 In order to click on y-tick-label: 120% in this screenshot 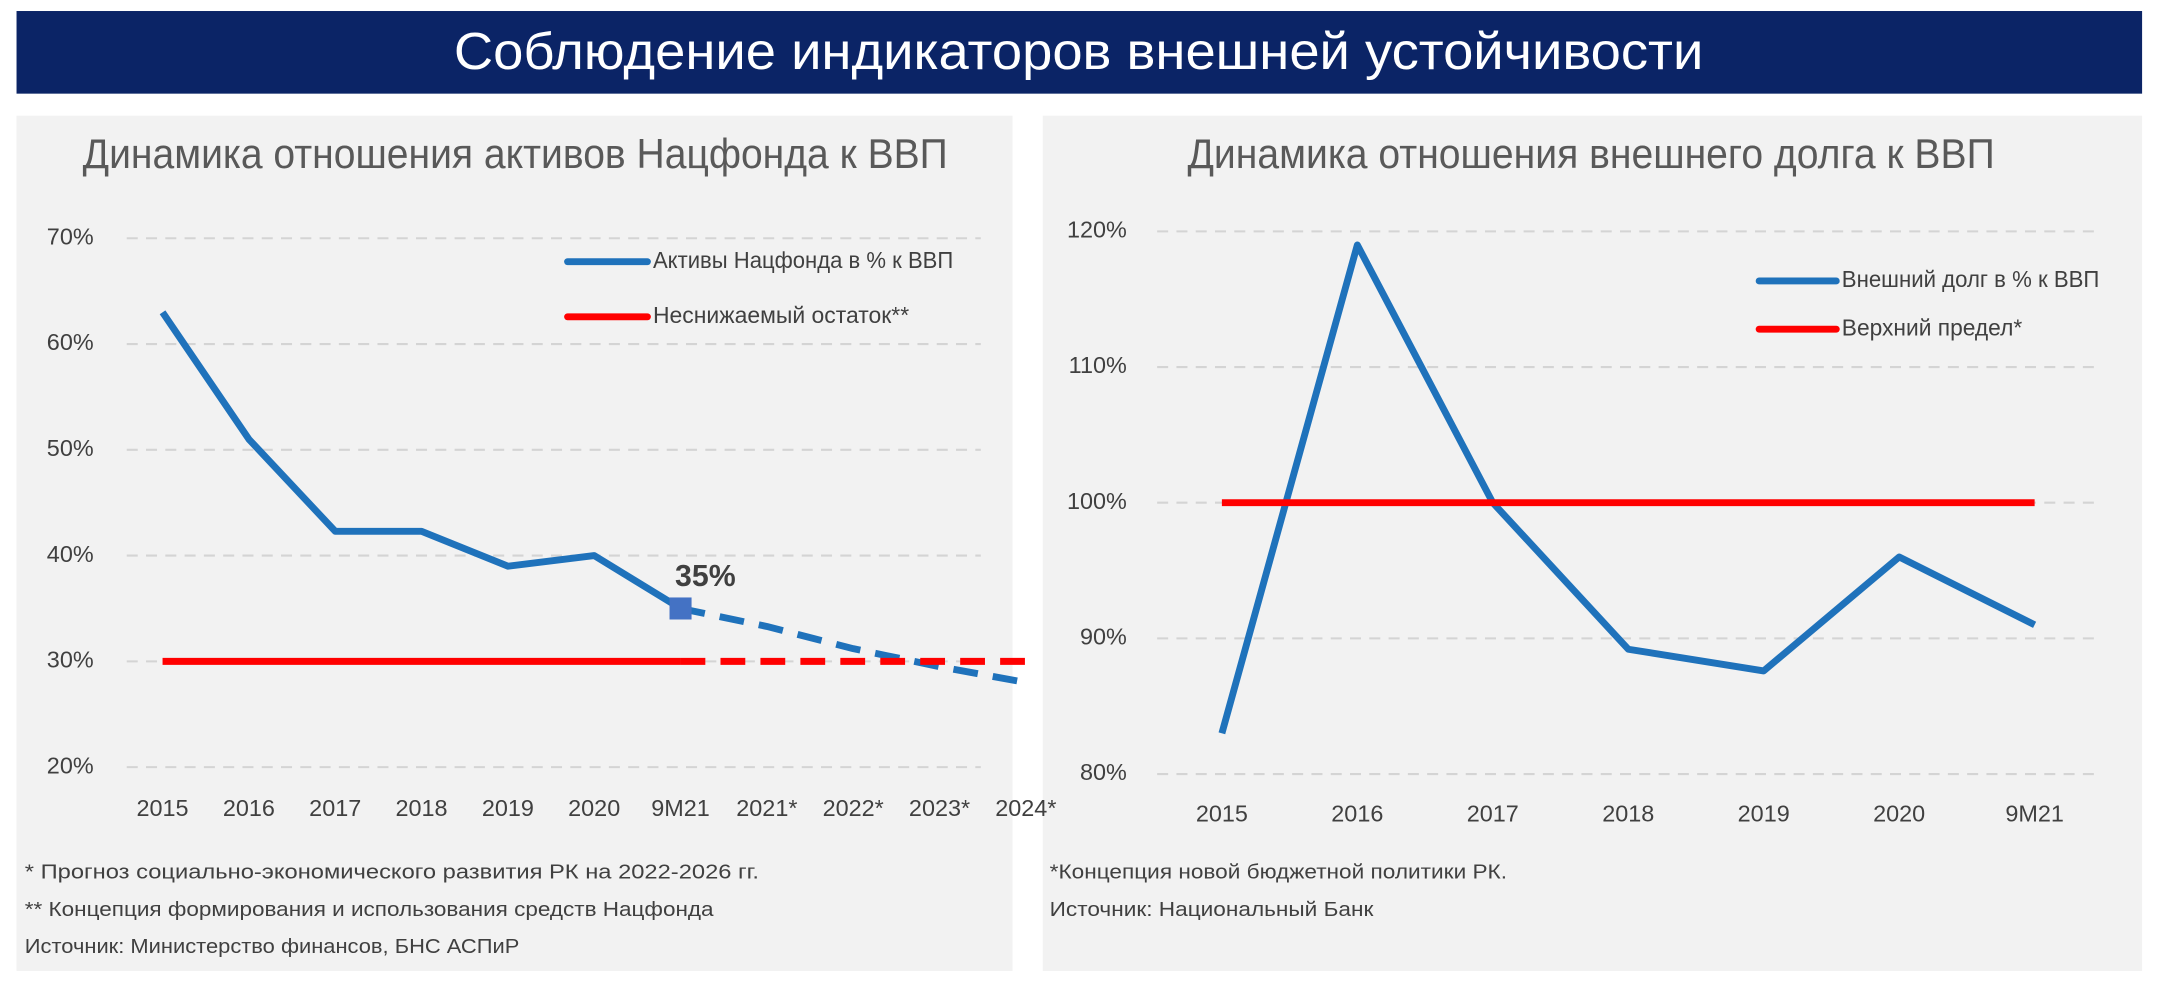, I will do `click(1097, 230)`.